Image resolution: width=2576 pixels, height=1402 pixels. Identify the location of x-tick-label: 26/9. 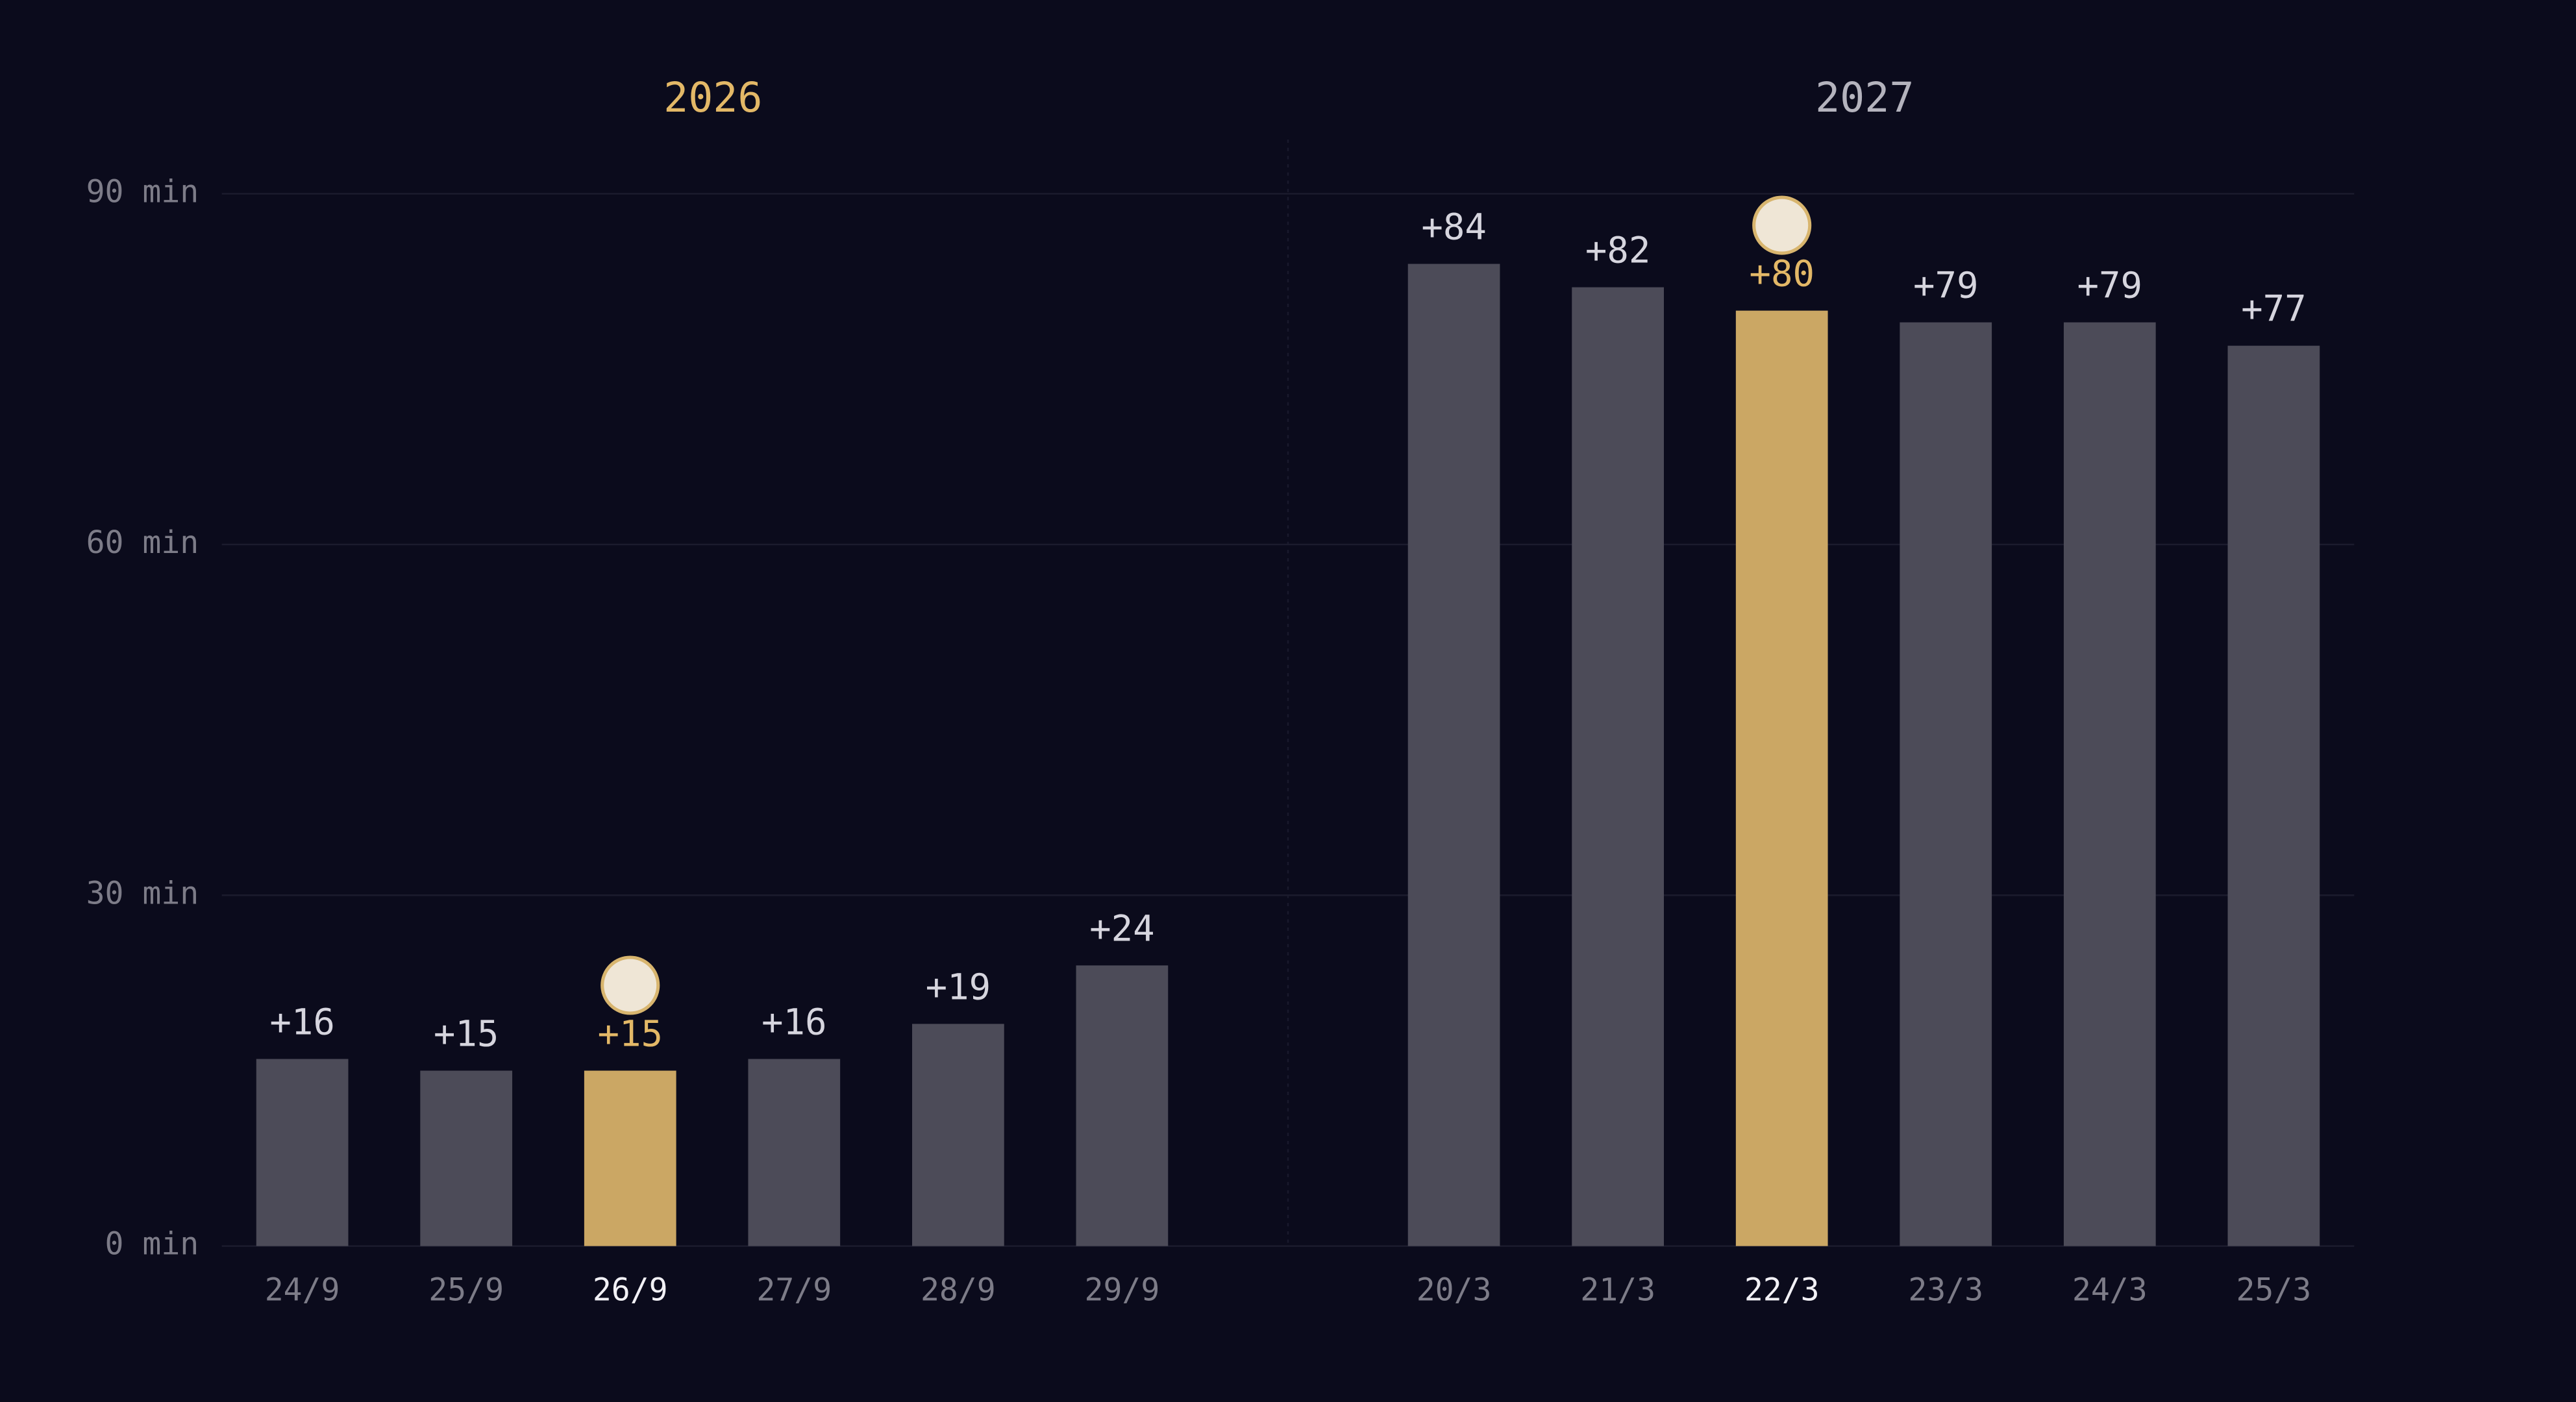
(630, 1290).